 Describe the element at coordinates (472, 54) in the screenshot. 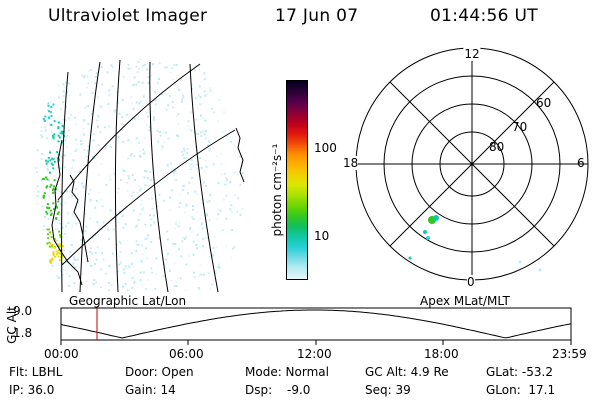

I see `mlt-label-12: 12` at that location.